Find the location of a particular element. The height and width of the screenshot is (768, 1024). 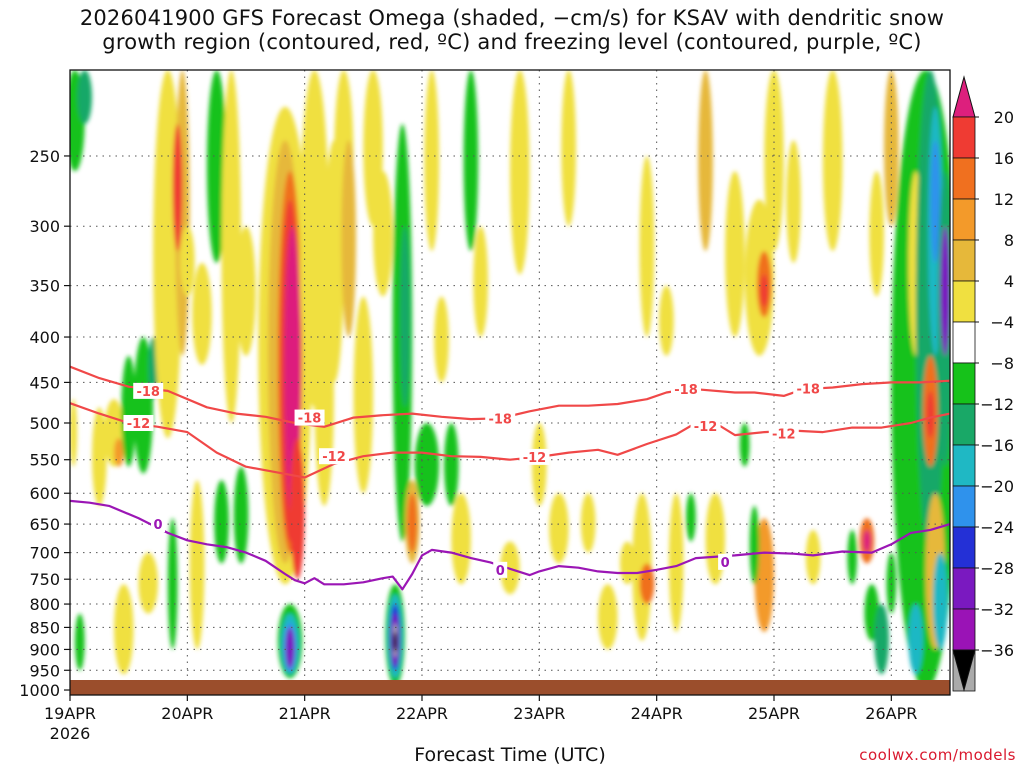

x-tick-label: 19APR is located at coordinates (70, 713).